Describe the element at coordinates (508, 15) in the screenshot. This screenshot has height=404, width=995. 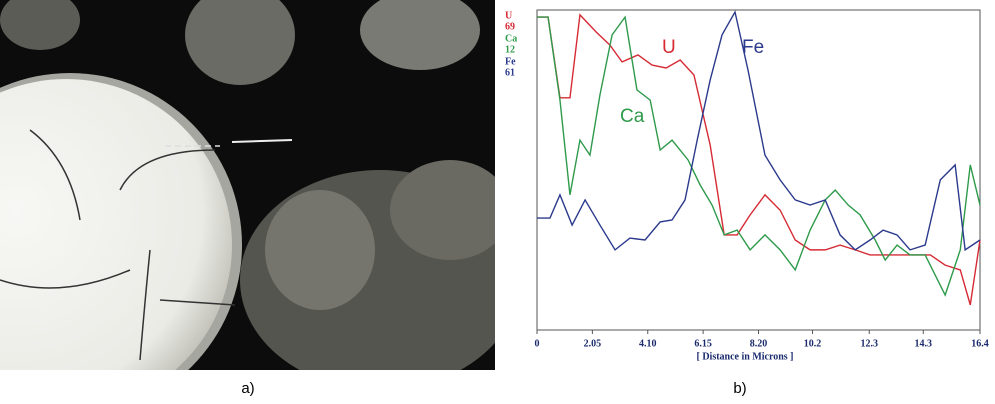
I see `legend-name: U` at that location.